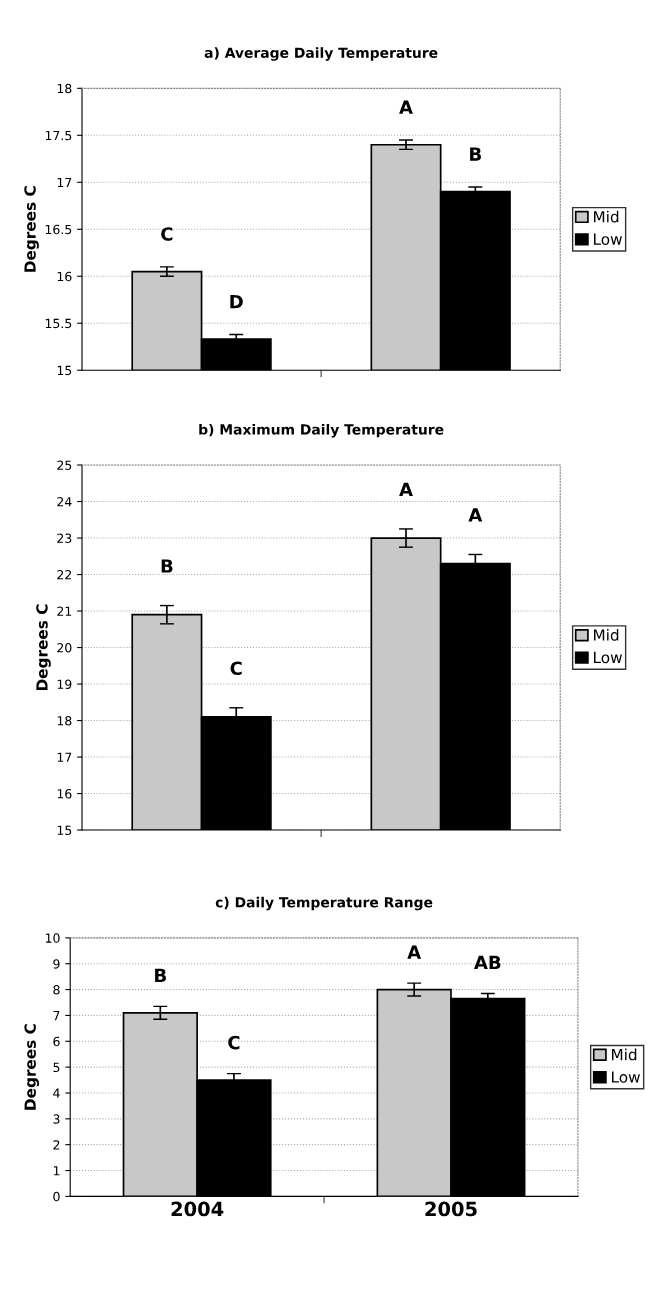 The width and height of the screenshot is (656, 1299). Describe the element at coordinates (324, 903) in the screenshot. I see `chart-title: c) Daily Temperature Range` at that location.